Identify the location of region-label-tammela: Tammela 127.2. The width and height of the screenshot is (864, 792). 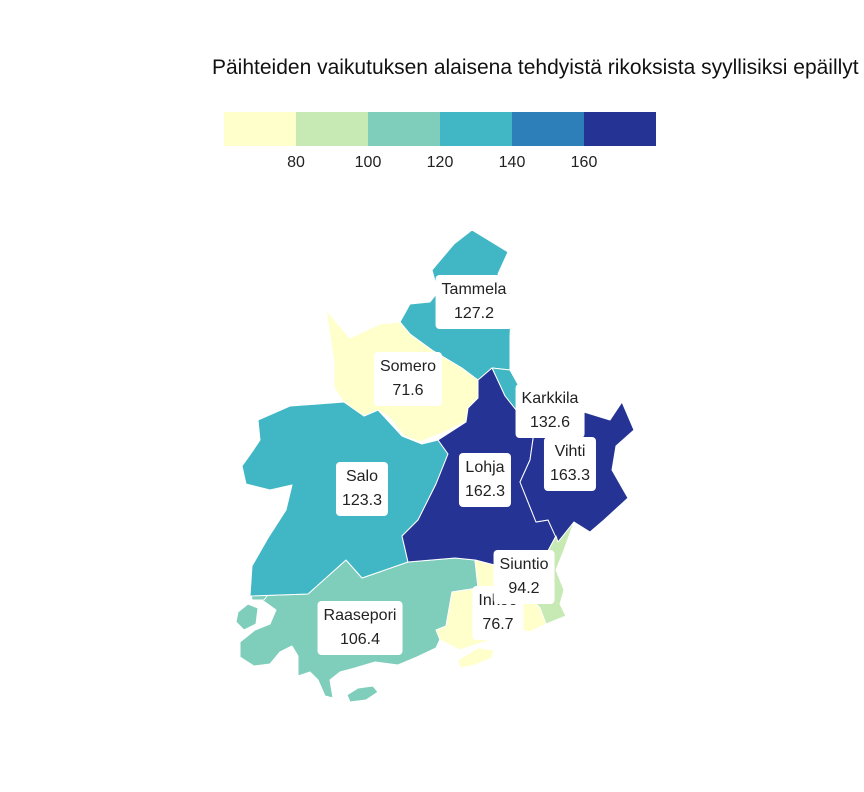
(474, 302).